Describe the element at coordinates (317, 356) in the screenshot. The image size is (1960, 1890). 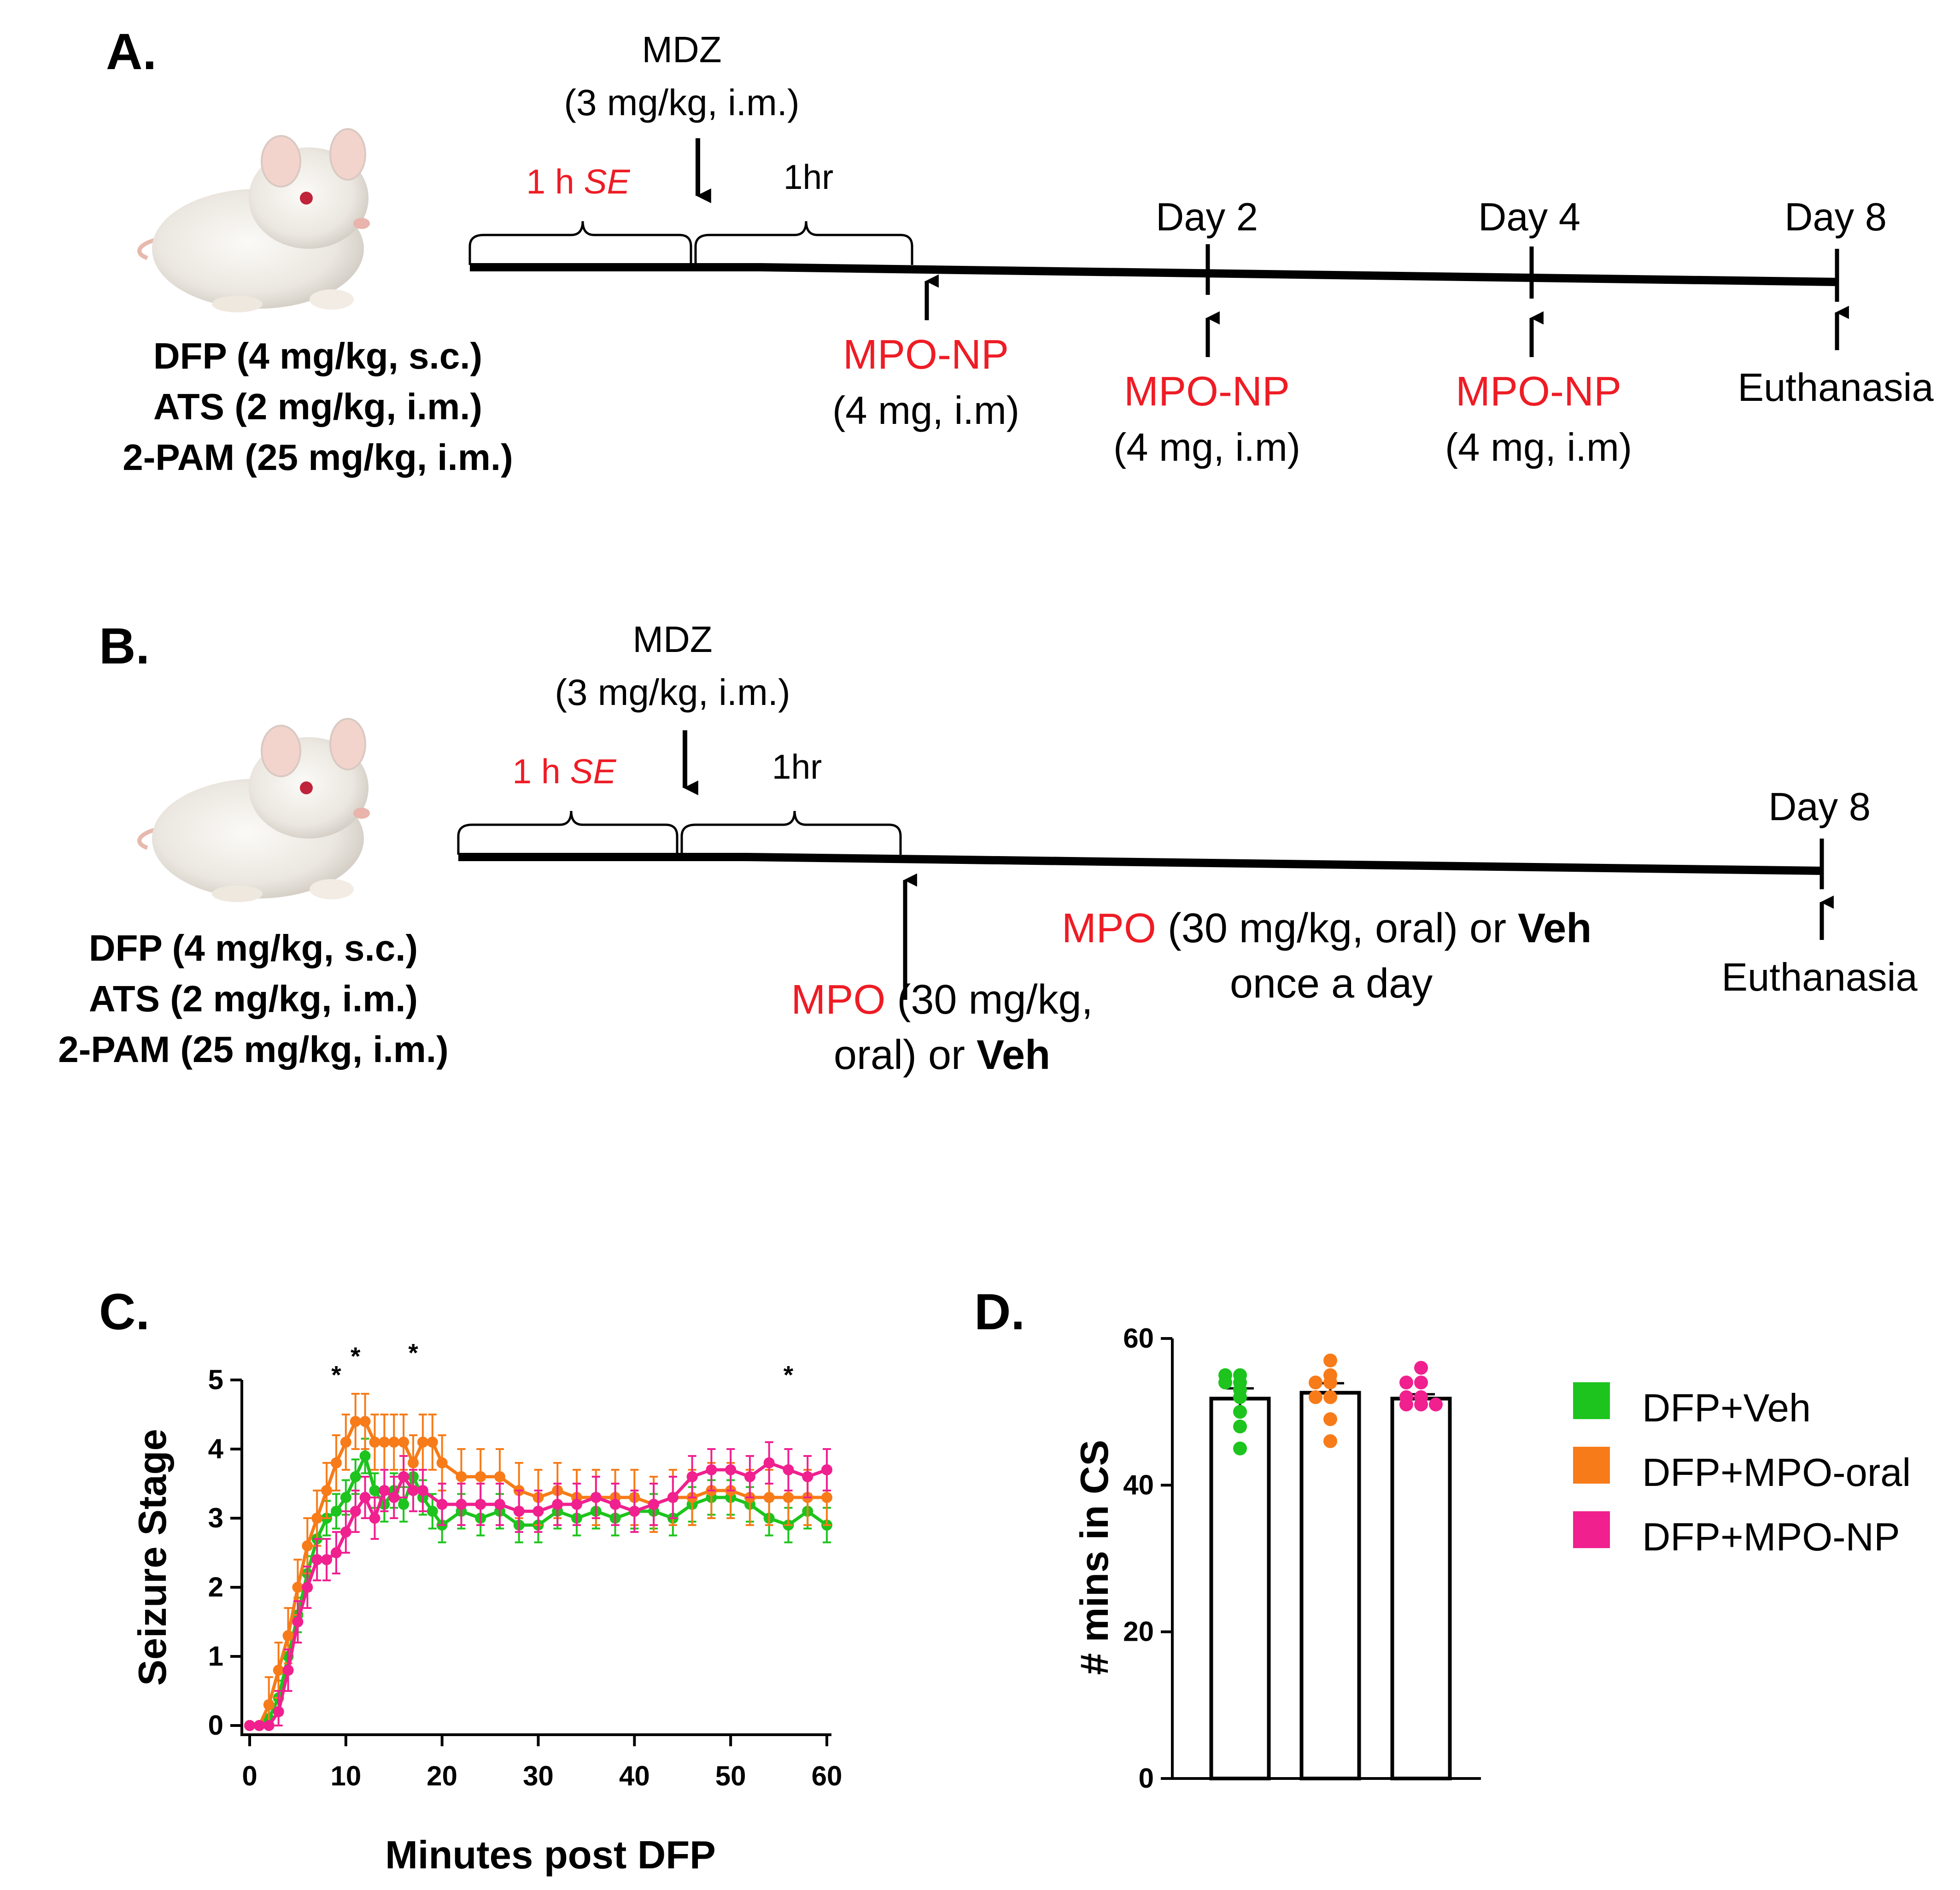
I see `treatment-line-1: DFP (4 mg/kg, s.c.)` at that location.